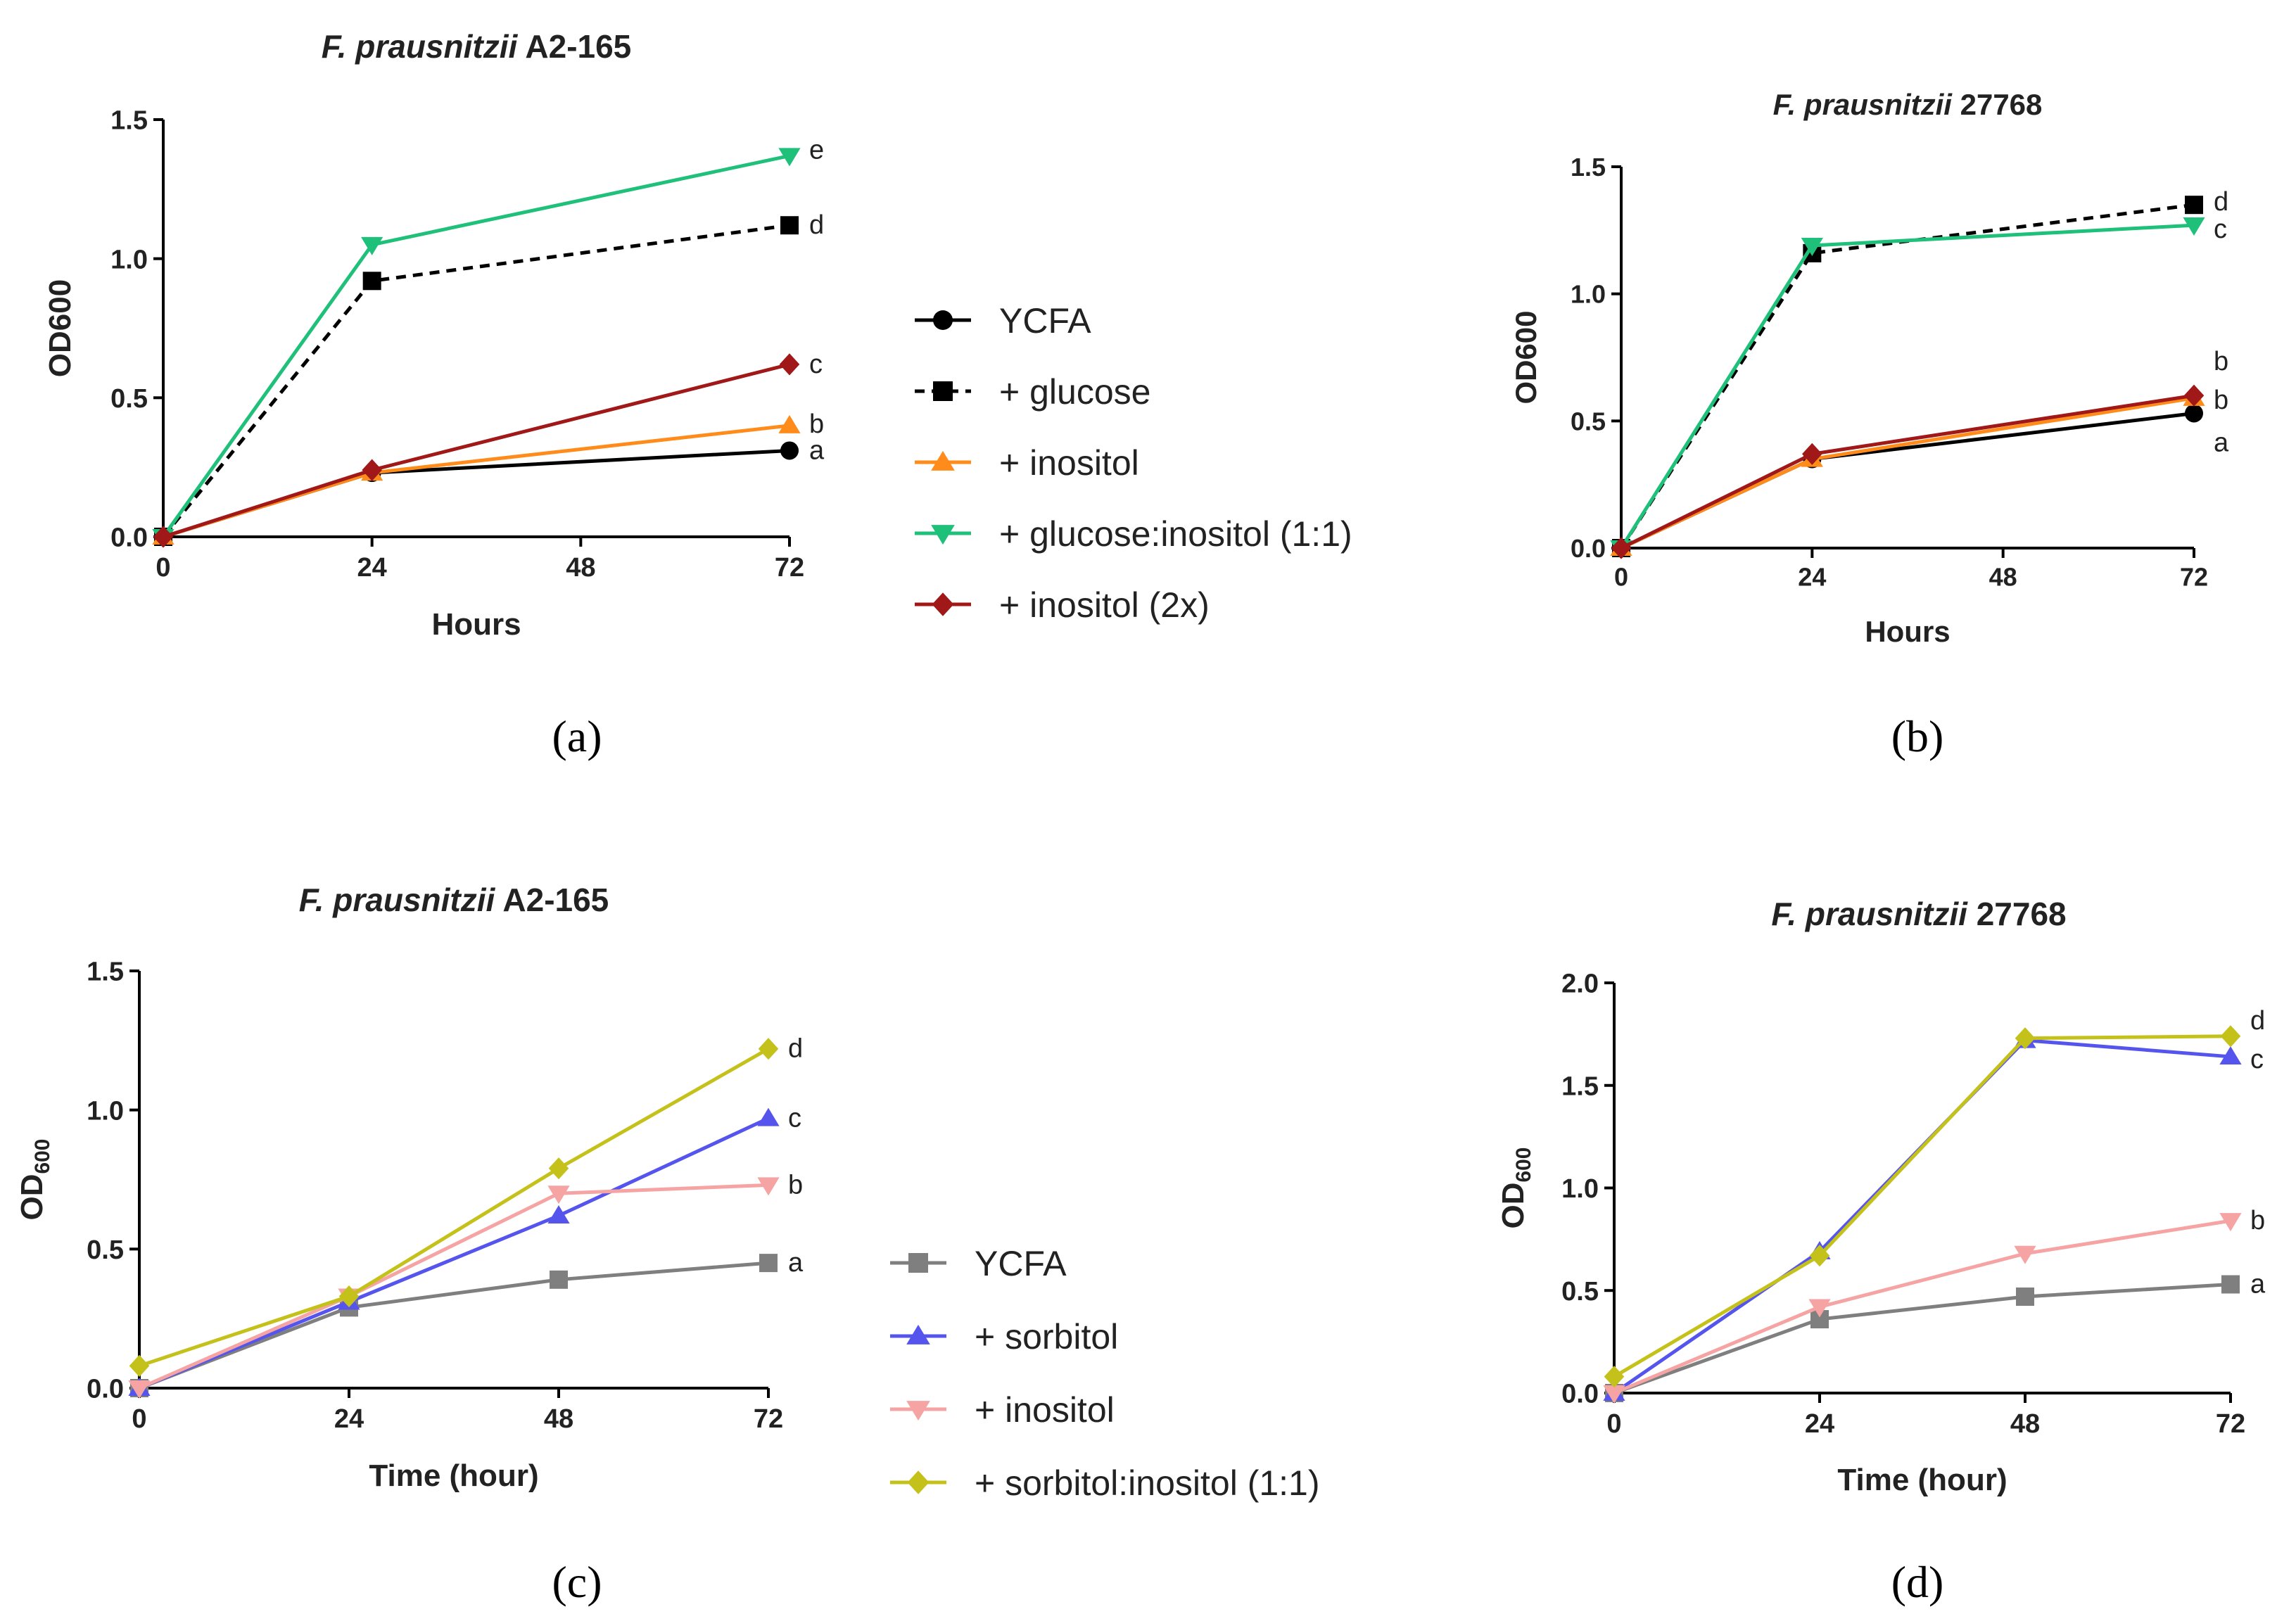 This screenshot has height=1621, width=2296. I want to click on legend-label: + sorbitol, so click(1046, 1337).